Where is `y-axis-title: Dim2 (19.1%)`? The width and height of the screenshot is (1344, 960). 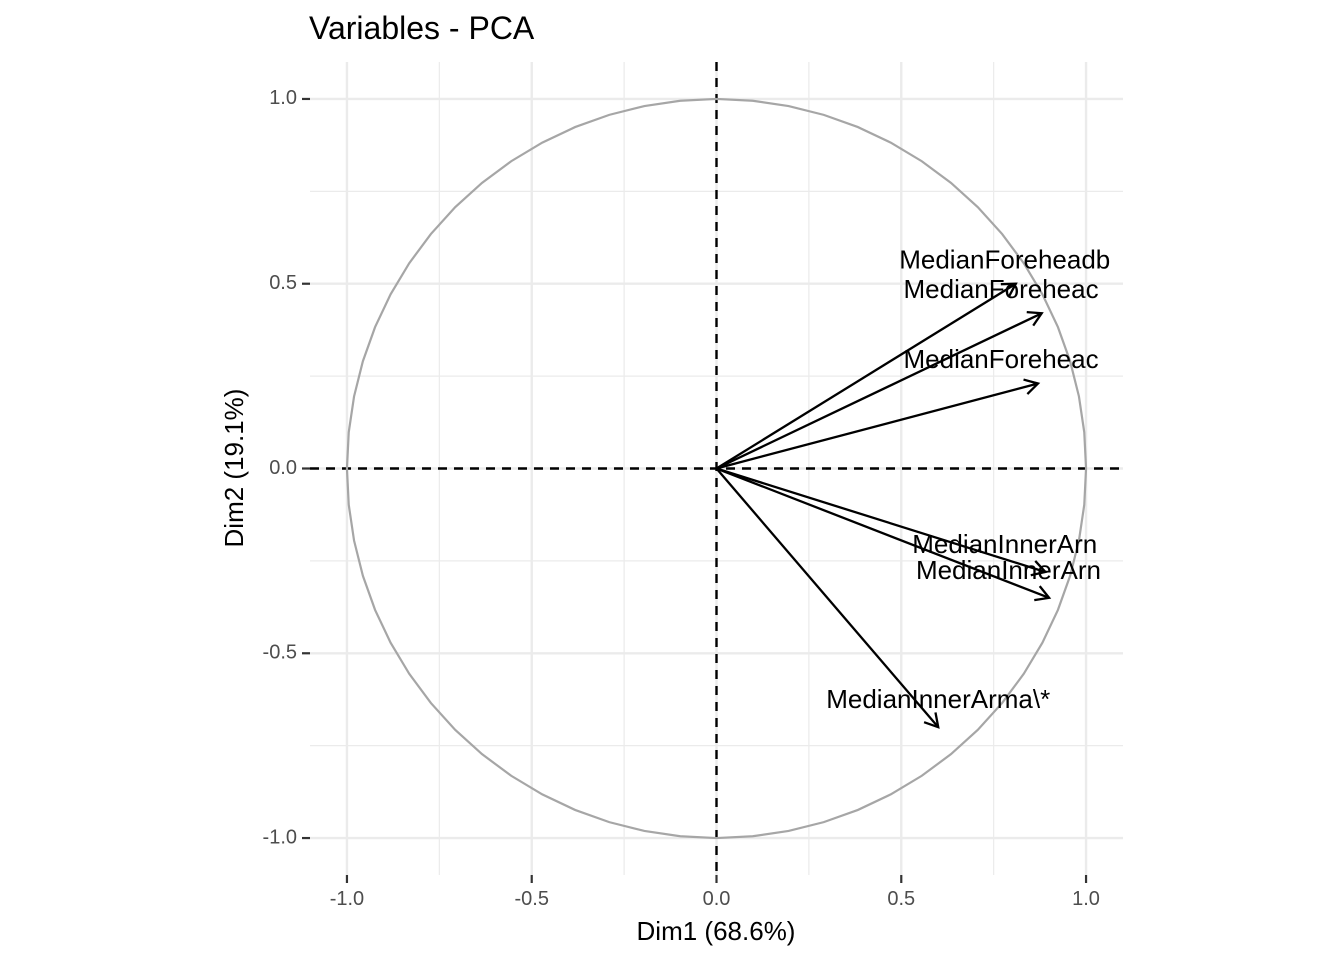
y-axis-title: Dim2 (19.1%) is located at coordinates (234, 468).